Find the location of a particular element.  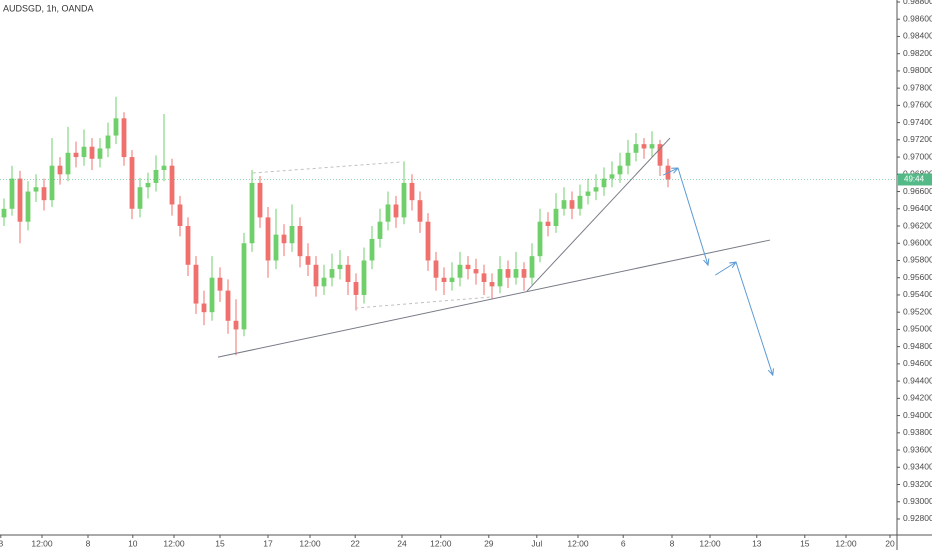

y-tick-label: 0.95200 is located at coordinates (917, 311).